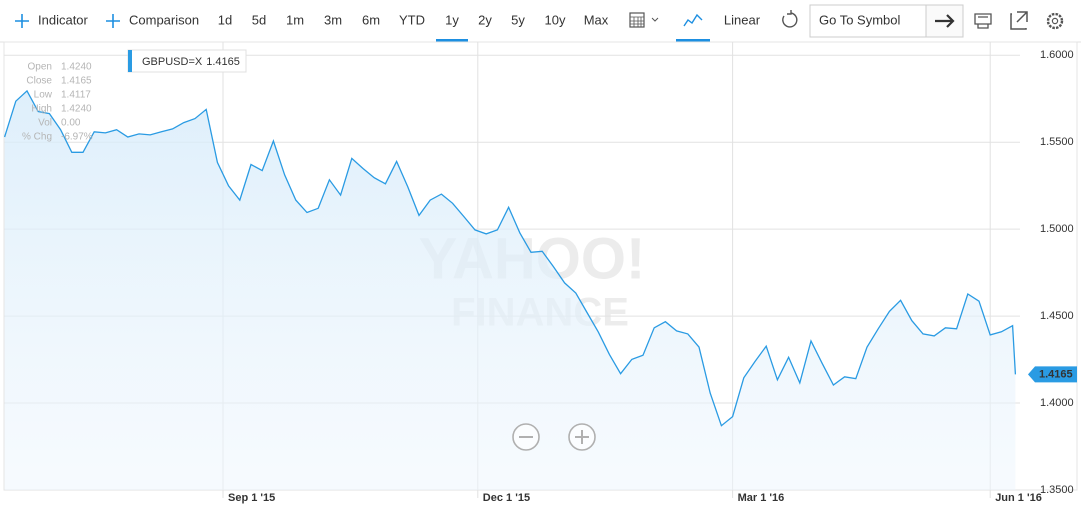  Describe the element at coordinates (37, 137) in the screenshot. I see `ohlc-label: % Chg` at that location.